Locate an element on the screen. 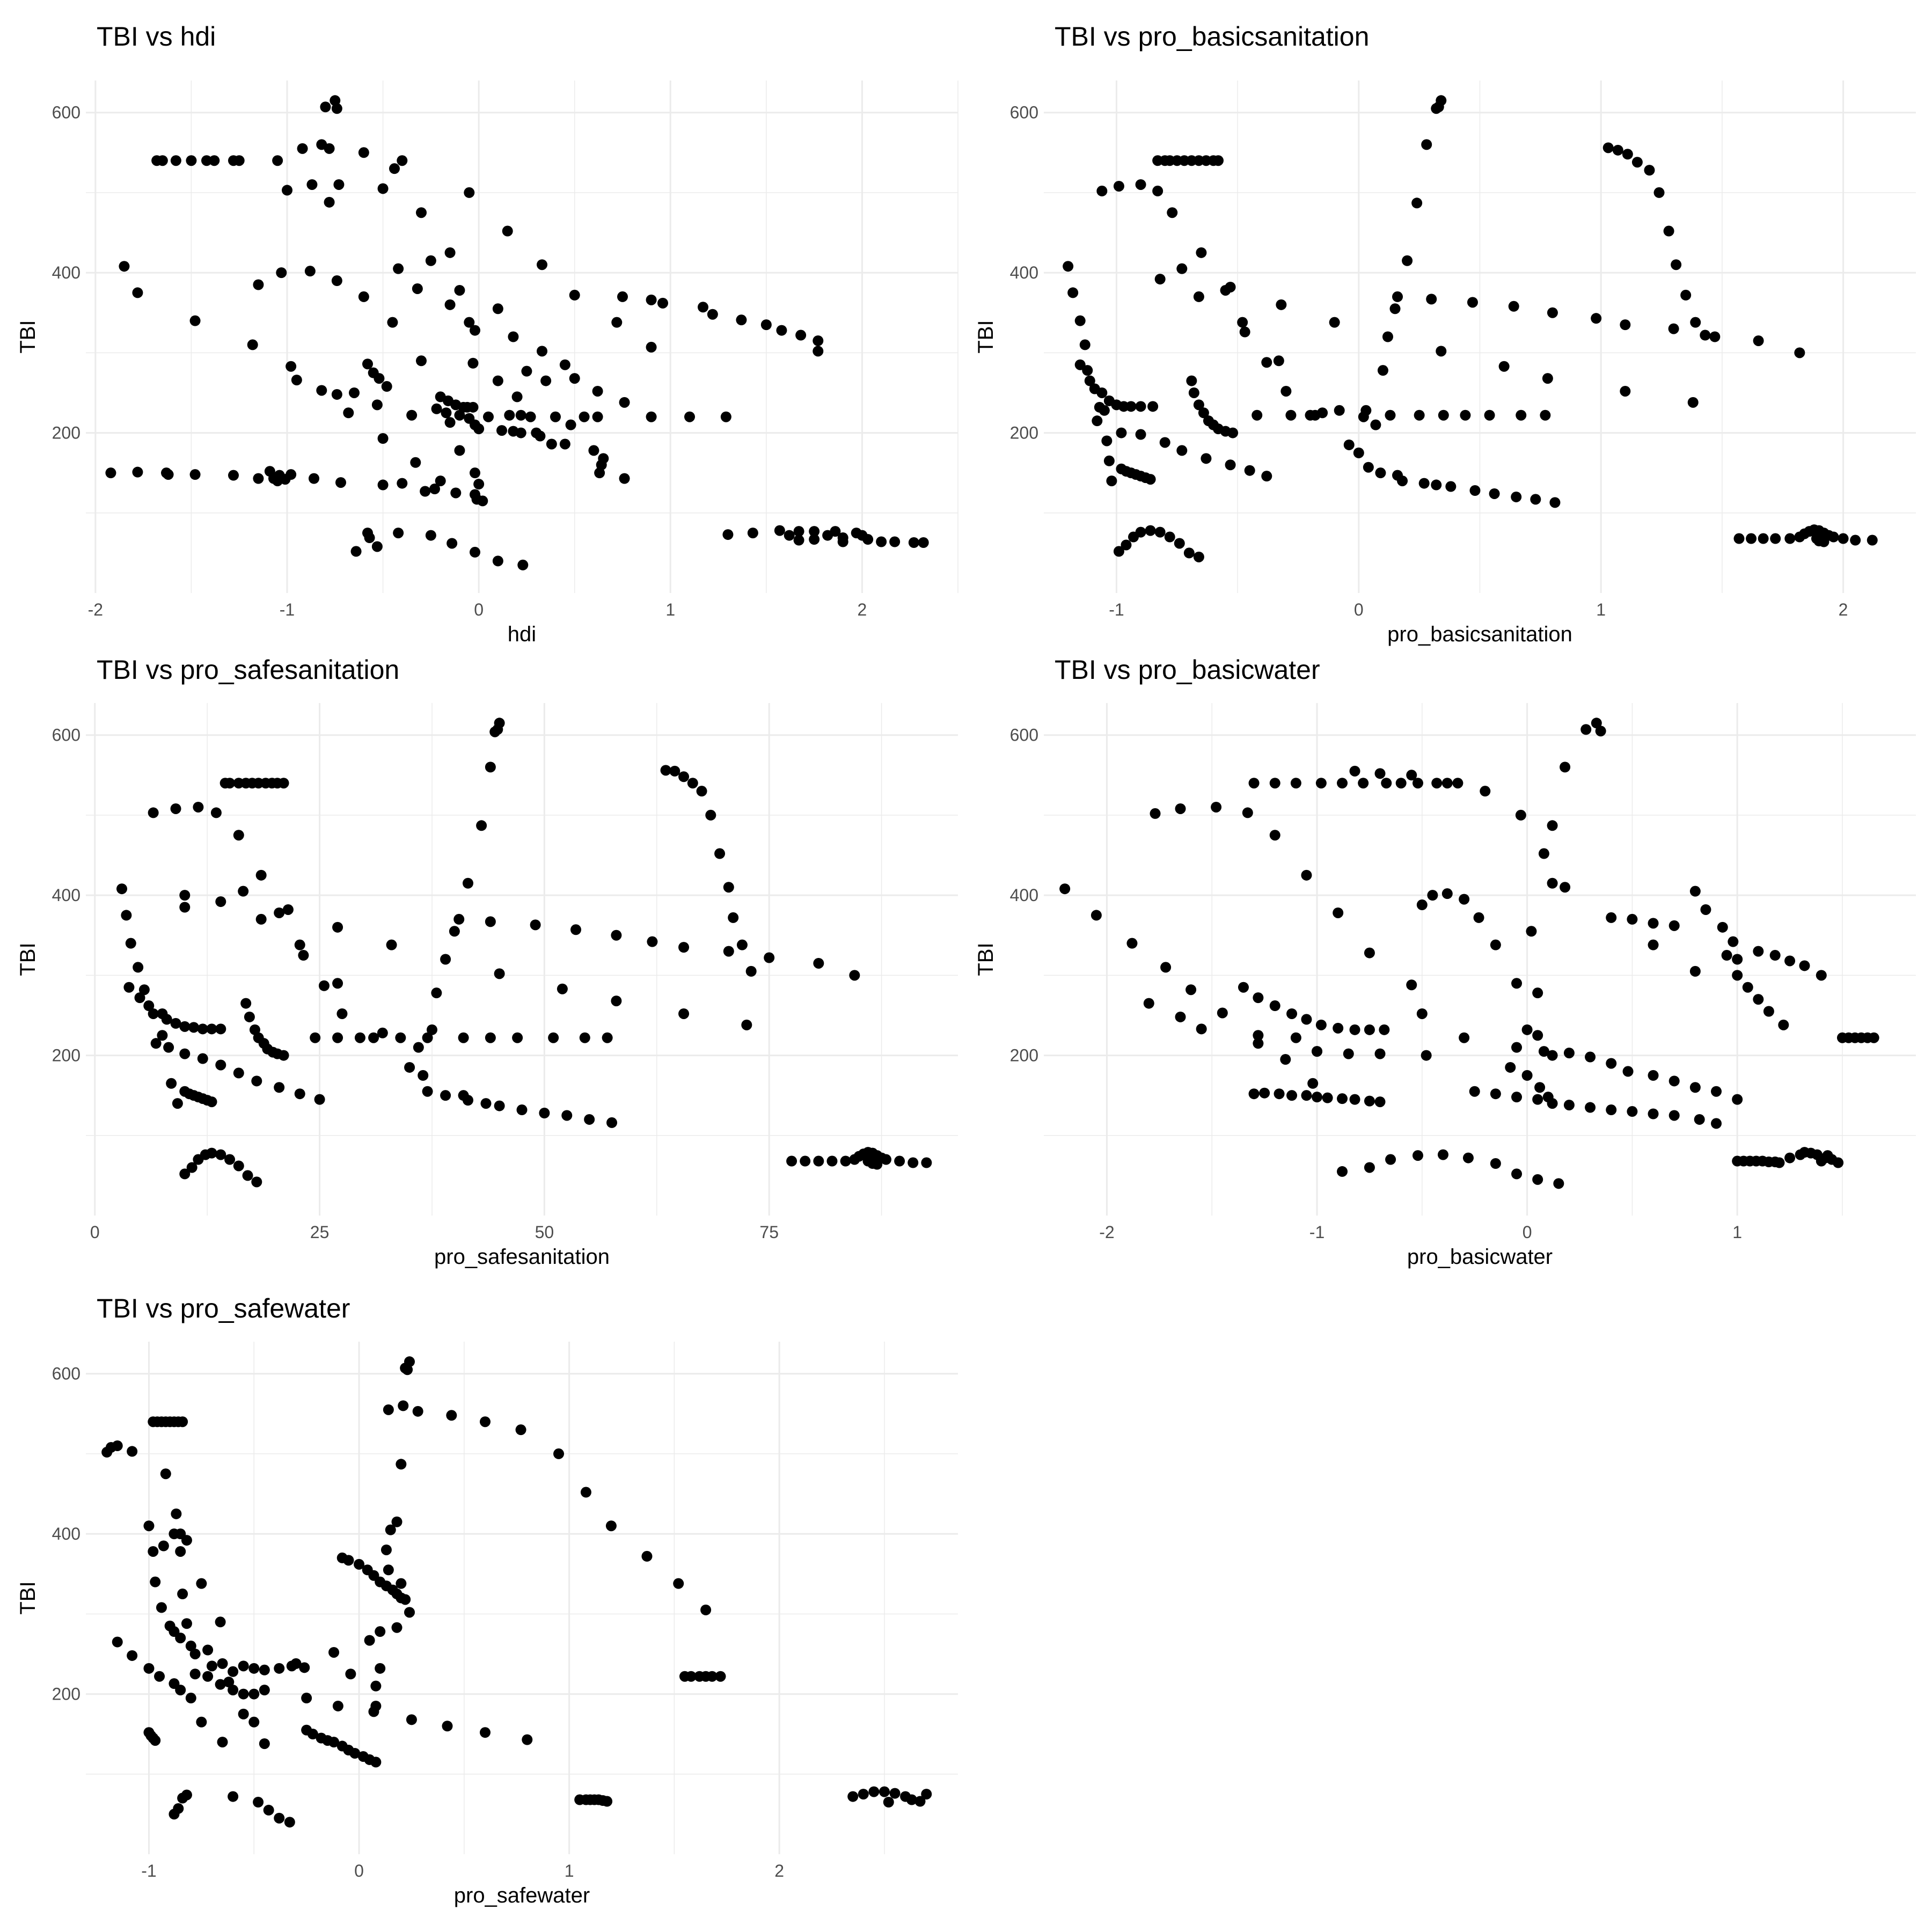  x-axis-title: hdi is located at coordinates (522, 634).